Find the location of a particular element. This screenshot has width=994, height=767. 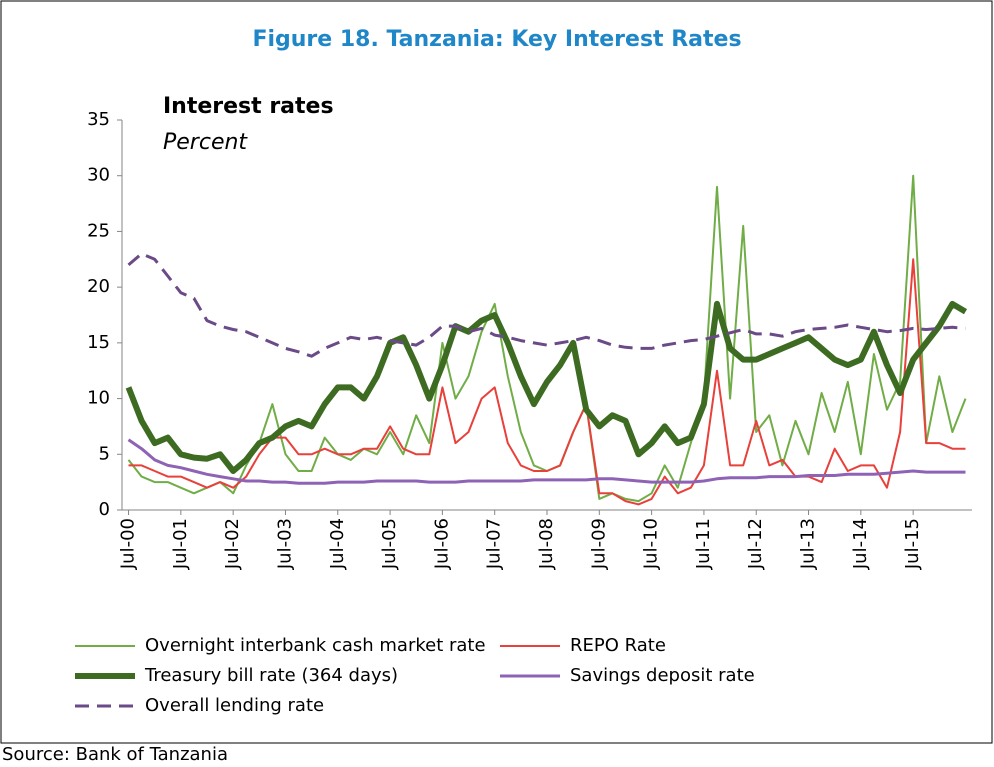

y-tick-label: 15 is located at coordinates (98, 342).